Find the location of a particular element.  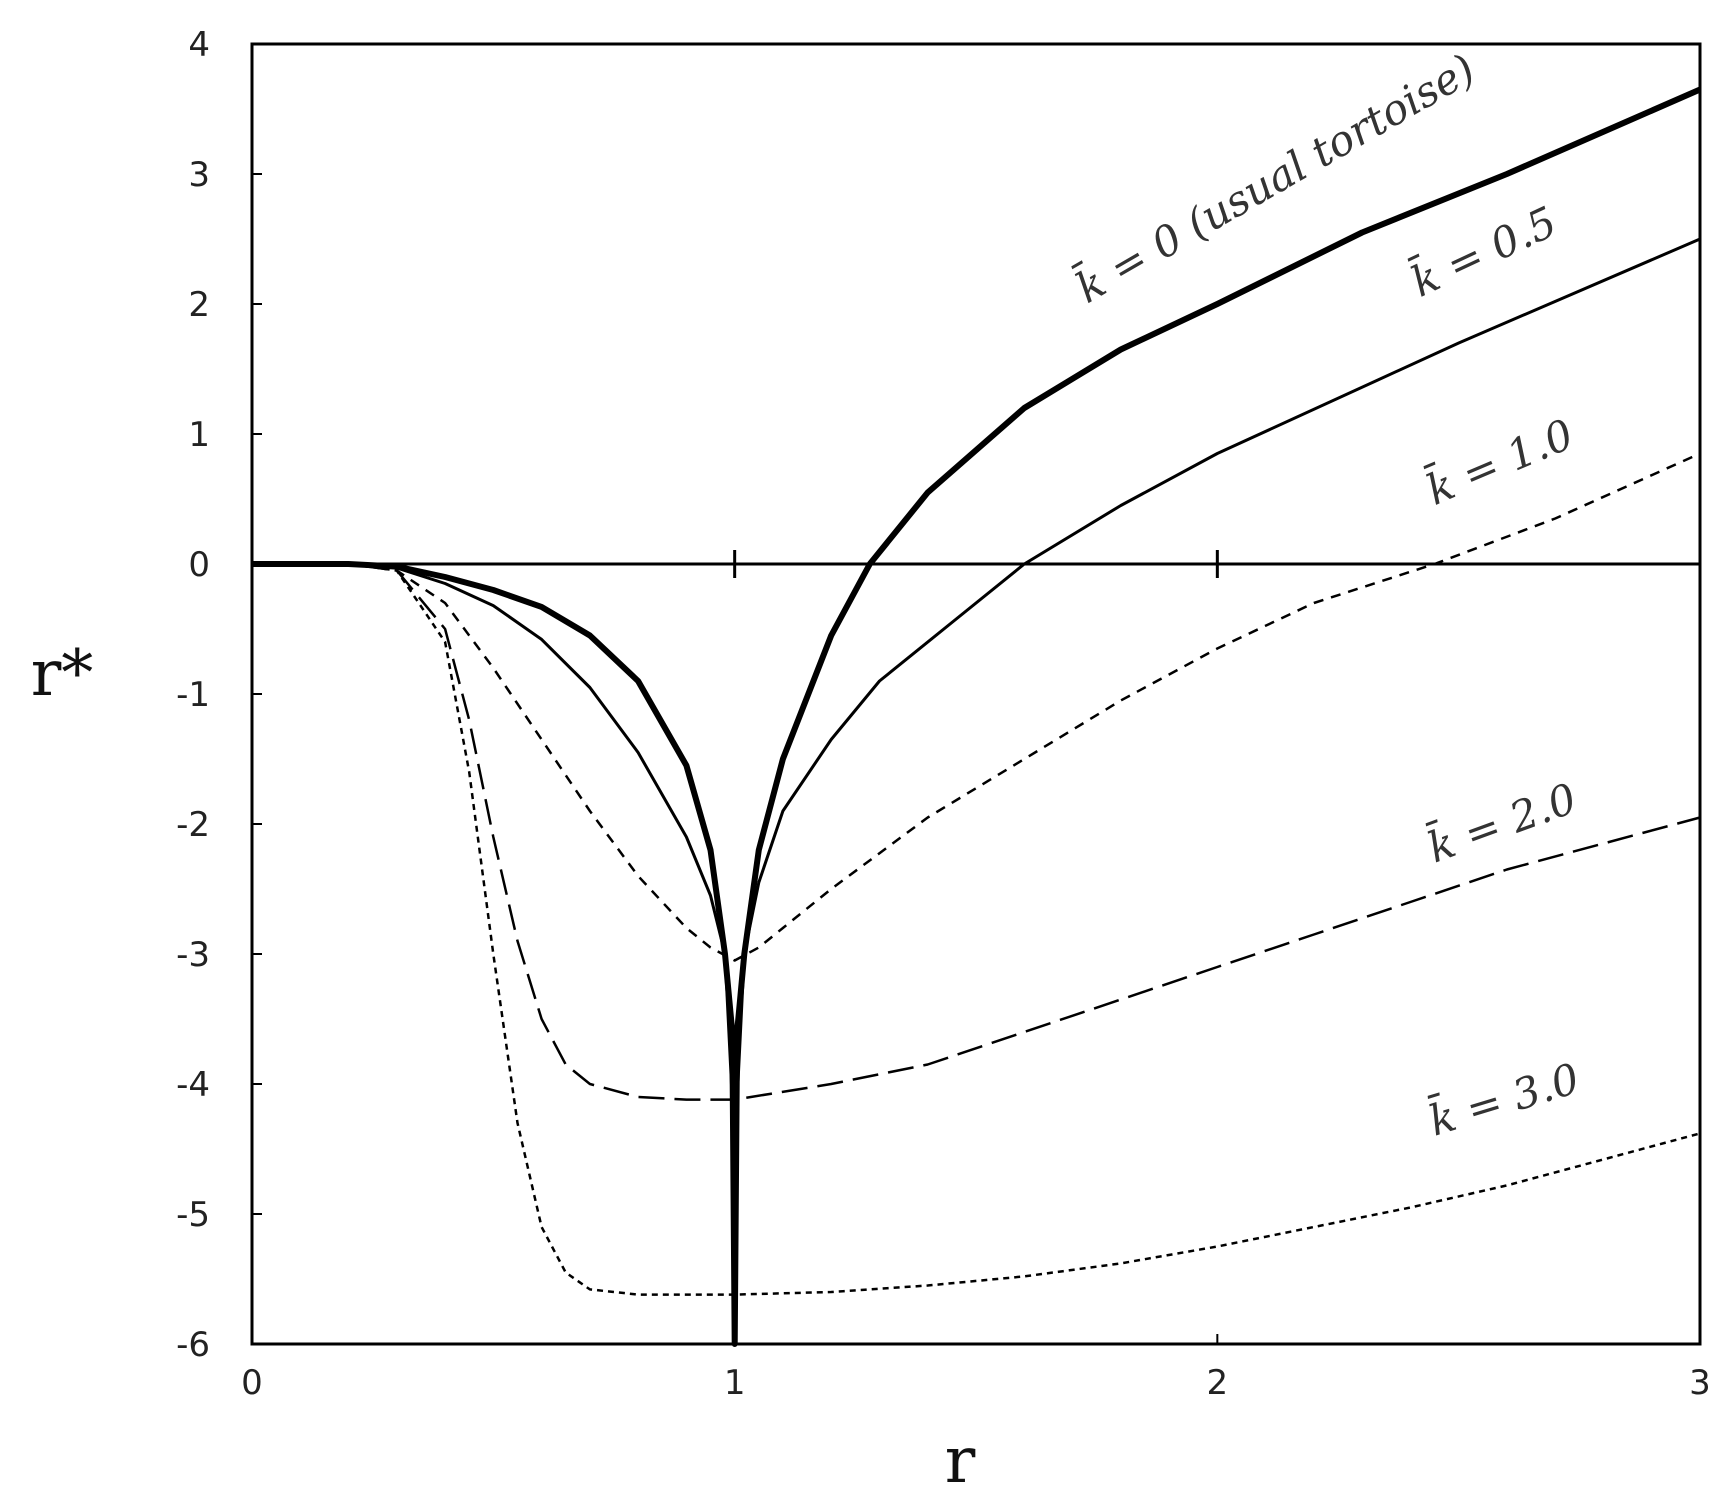

y-tick-label: 2 is located at coordinates (199, 305).